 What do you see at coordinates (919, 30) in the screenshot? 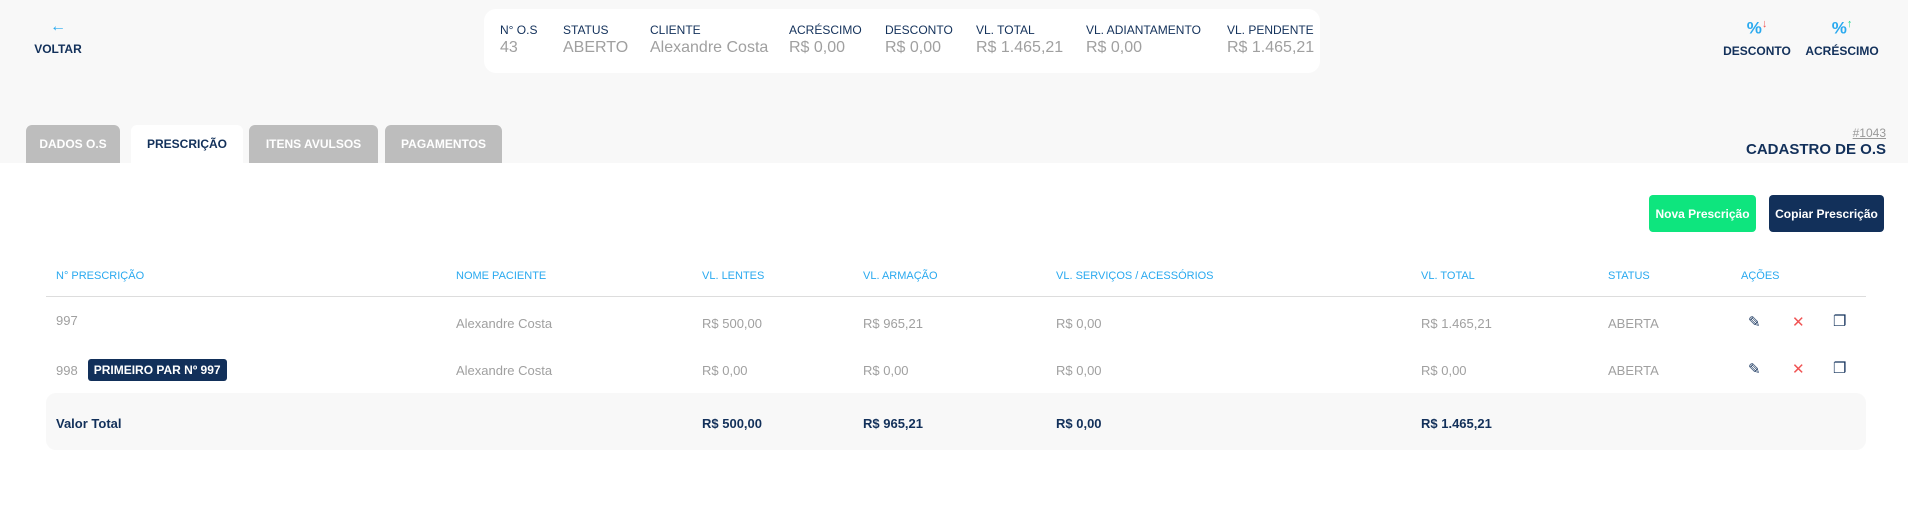
I see `summary-label: DESCONTO` at bounding box center [919, 30].